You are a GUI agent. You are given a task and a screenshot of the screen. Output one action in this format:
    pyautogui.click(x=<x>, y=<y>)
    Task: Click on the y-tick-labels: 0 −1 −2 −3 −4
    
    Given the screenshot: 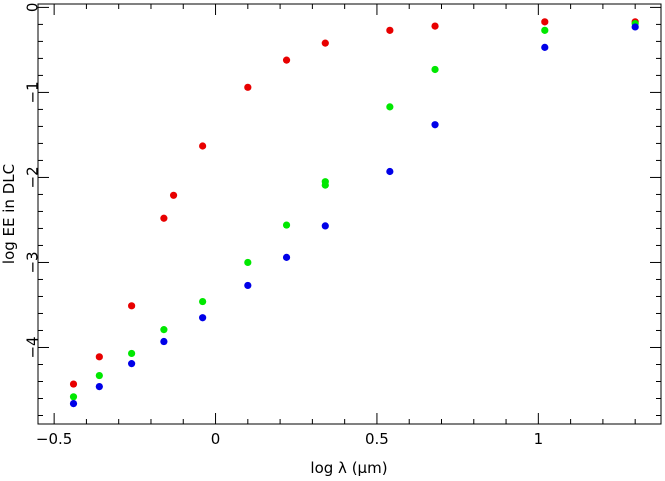 What is the action you would take?
    pyautogui.click(x=33, y=181)
    